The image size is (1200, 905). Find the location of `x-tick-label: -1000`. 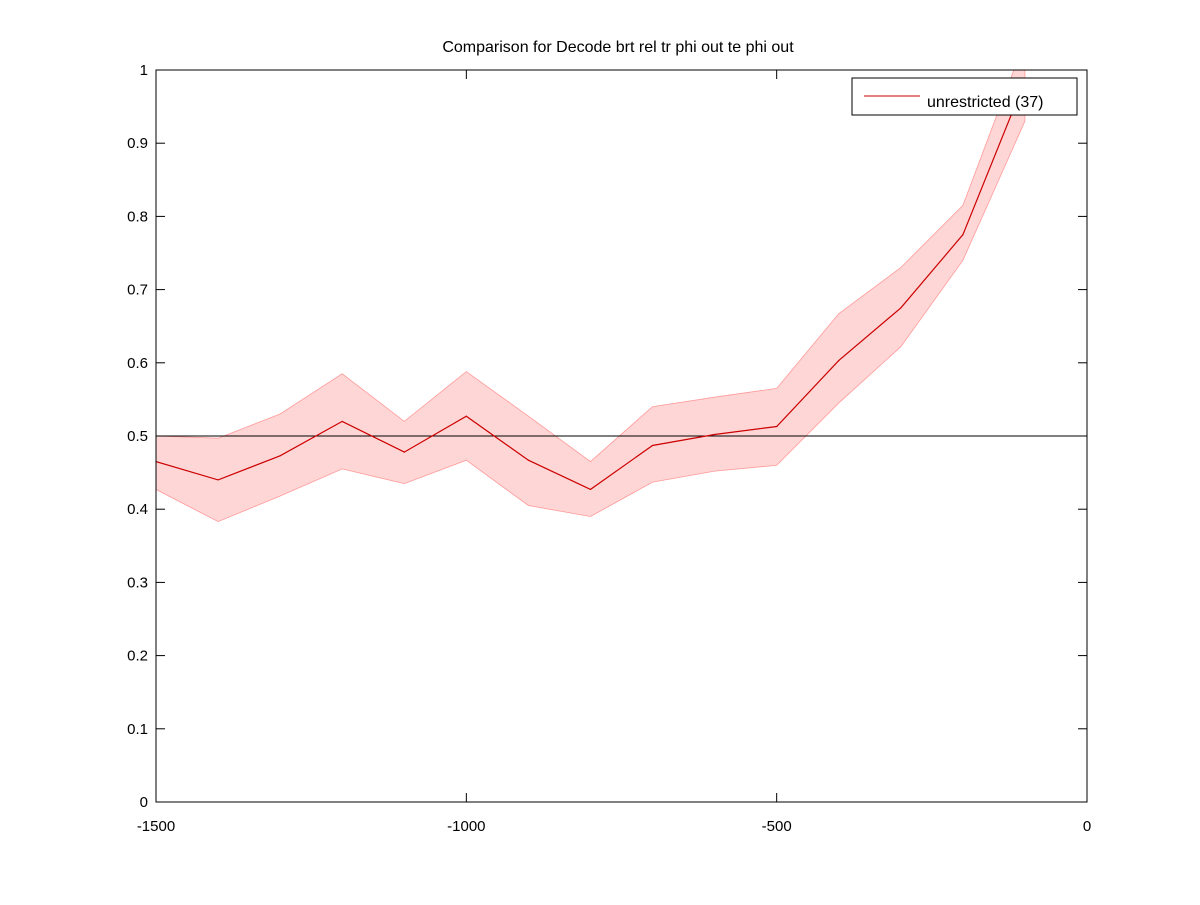

x-tick-label: -1000 is located at coordinates (466, 826).